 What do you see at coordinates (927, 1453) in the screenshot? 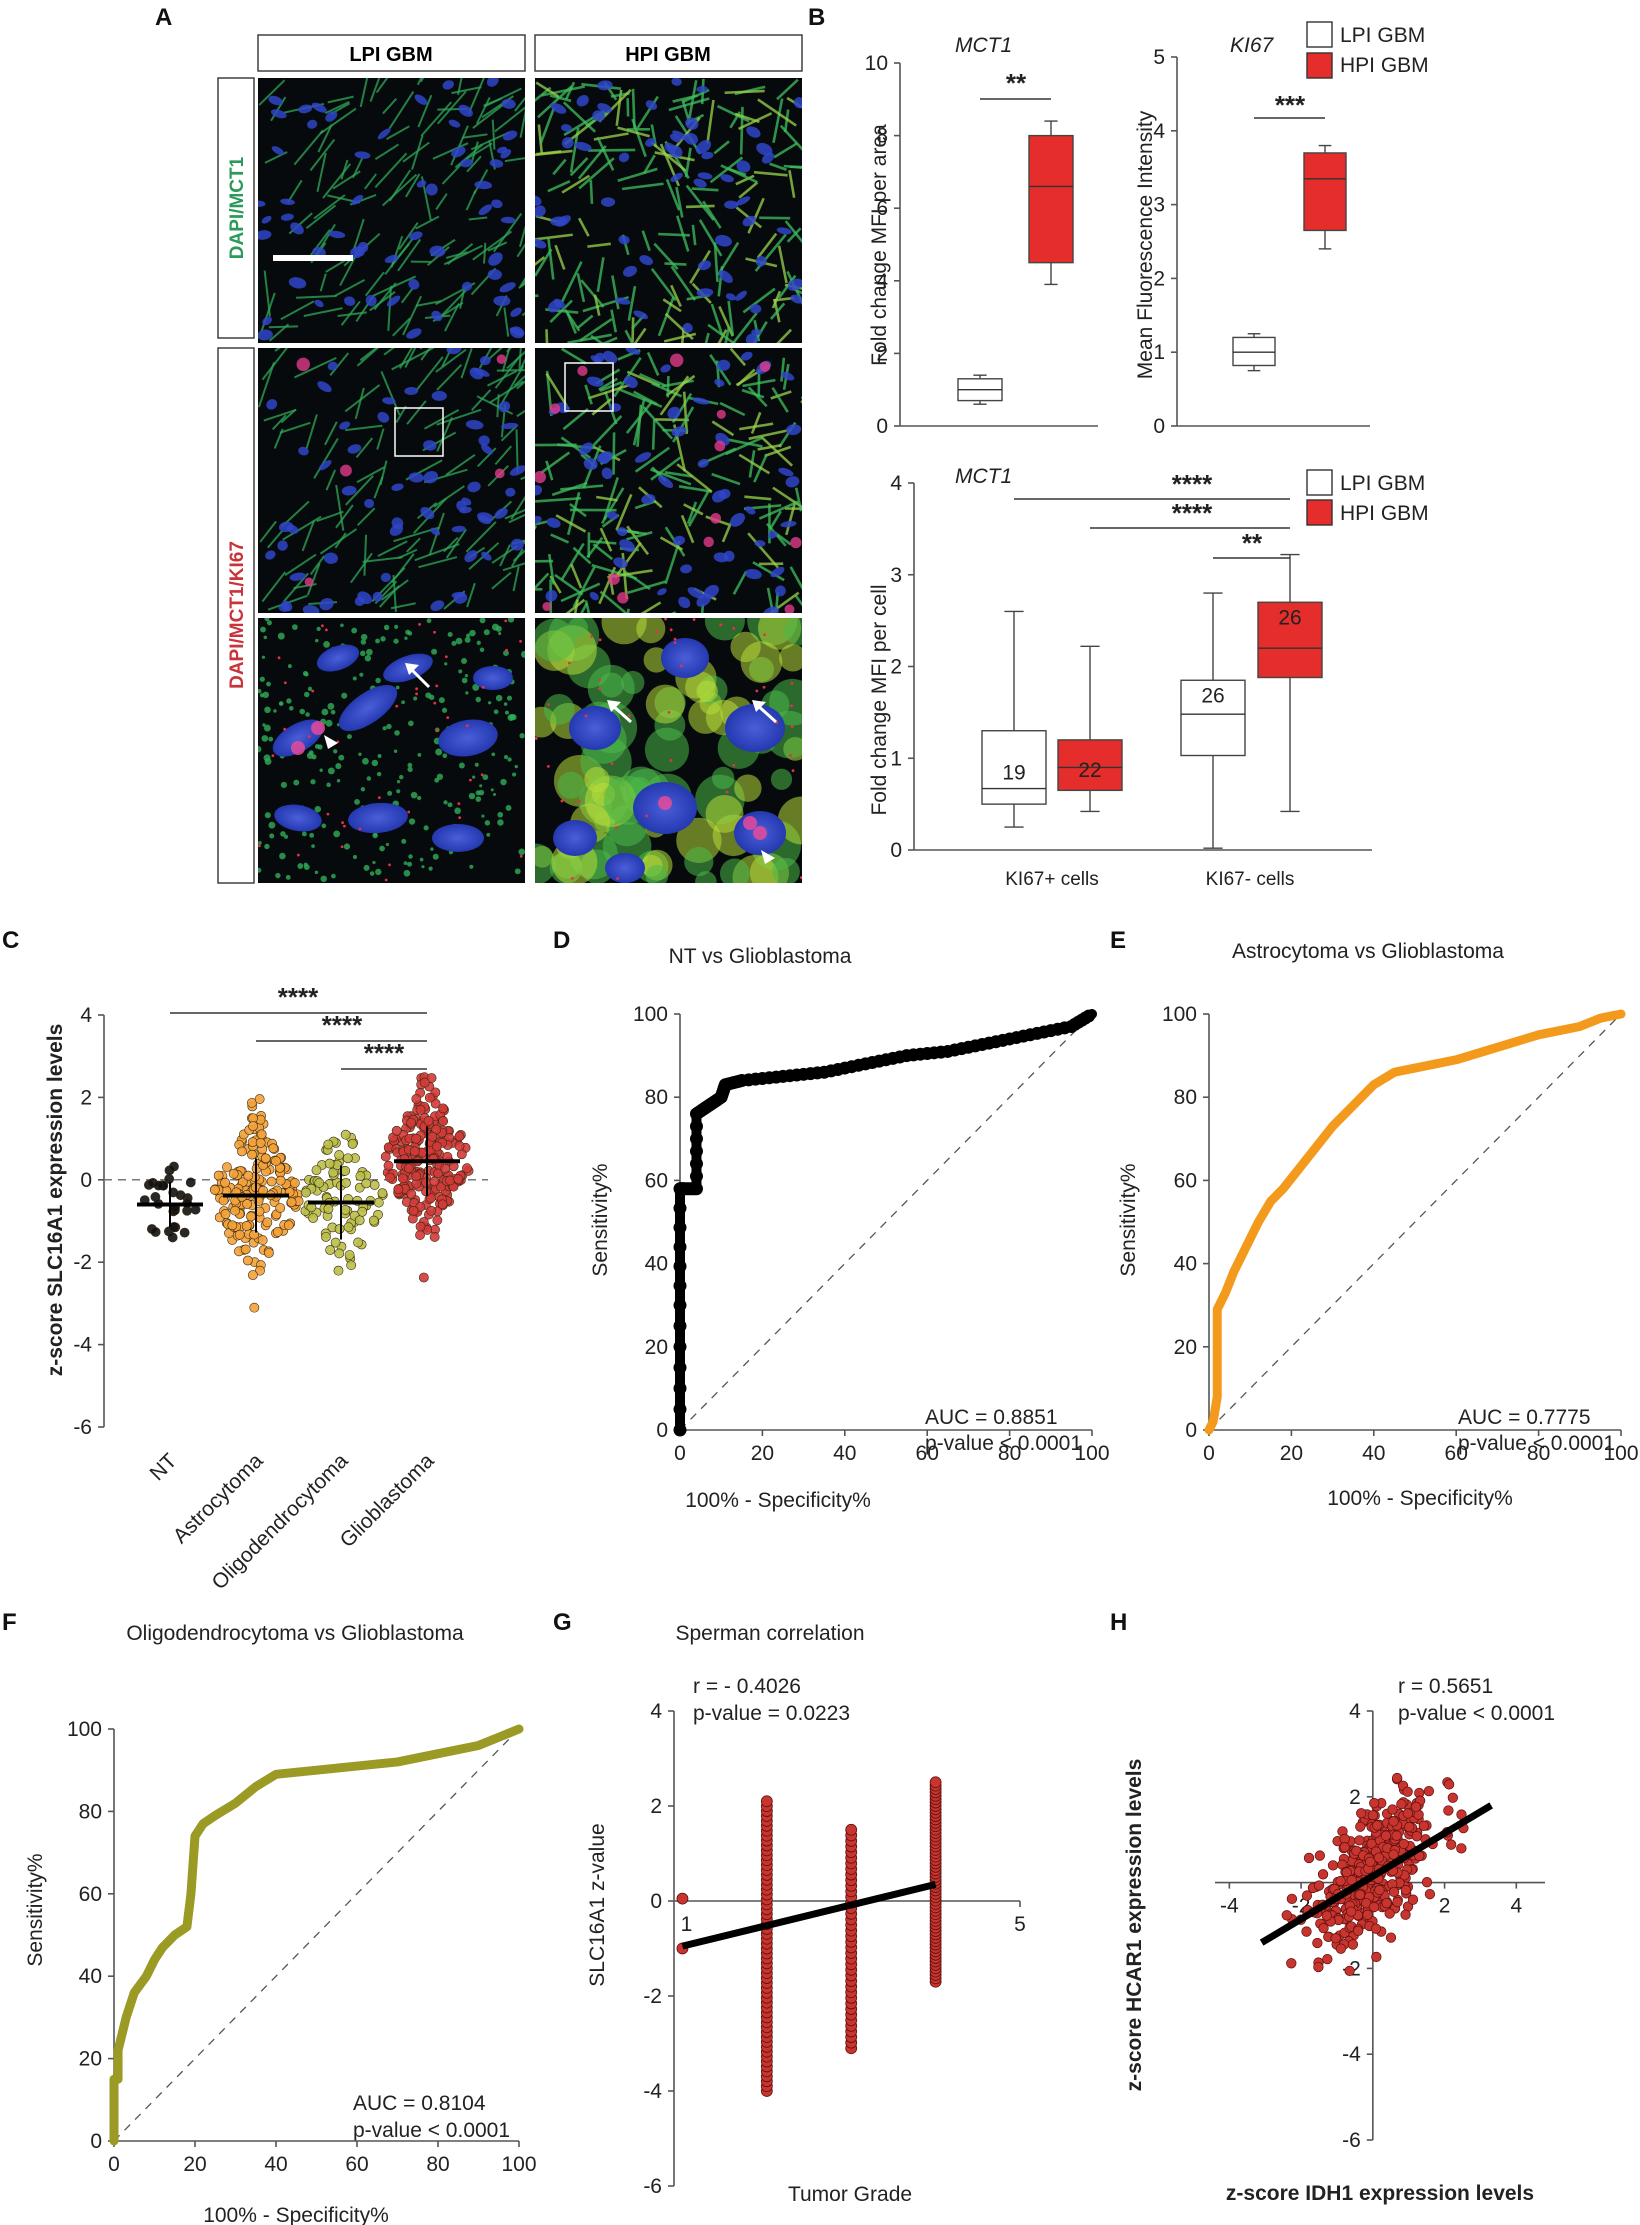
I see `chart-d-x-tick-label: 60` at bounding box center [927, 1453].